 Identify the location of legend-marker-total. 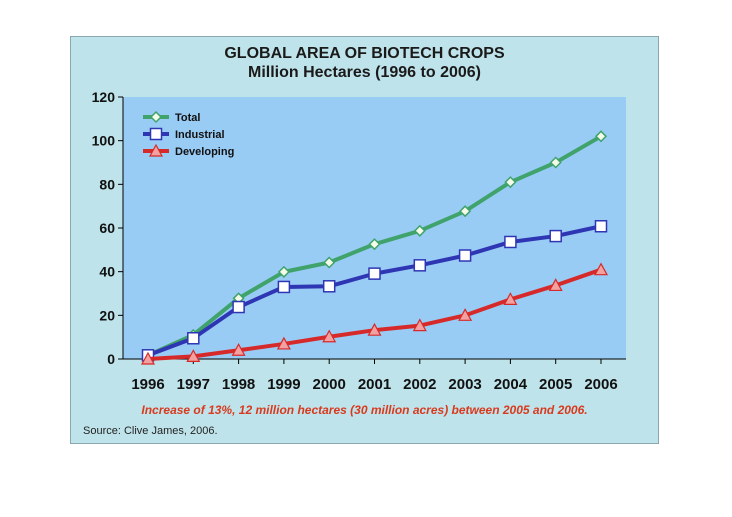
(156, 117).